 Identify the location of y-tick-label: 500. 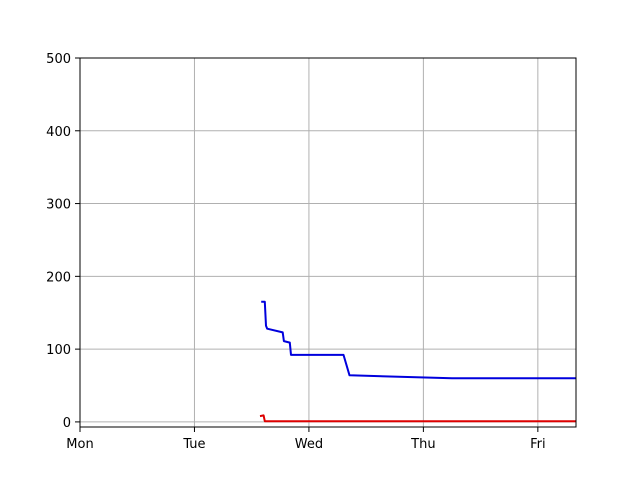
(58, 59).